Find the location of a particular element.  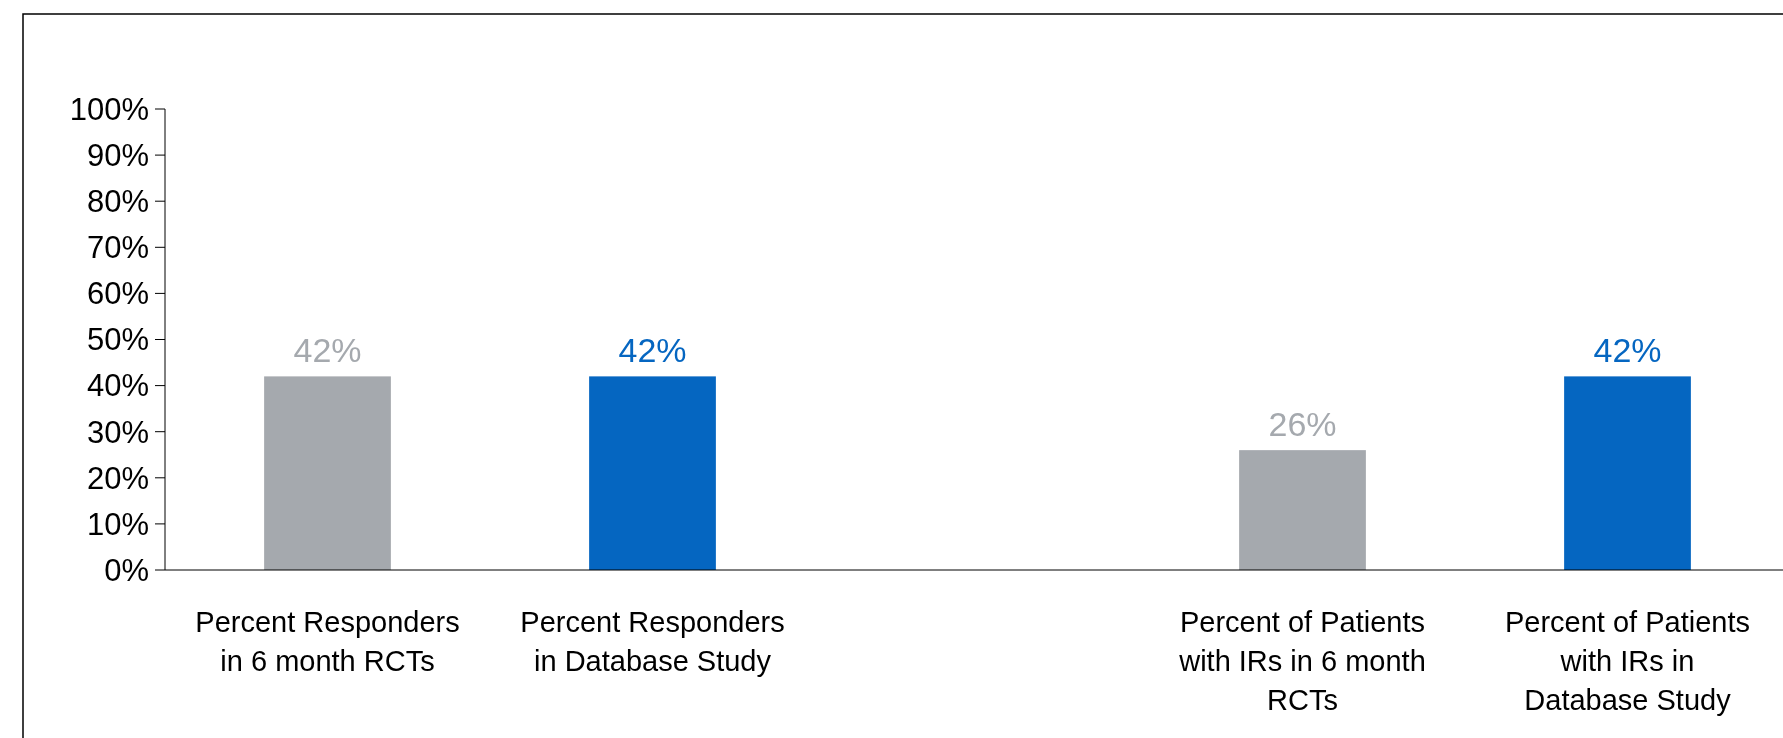

y-tick-label: 30% is located at coordinates (117, 432).